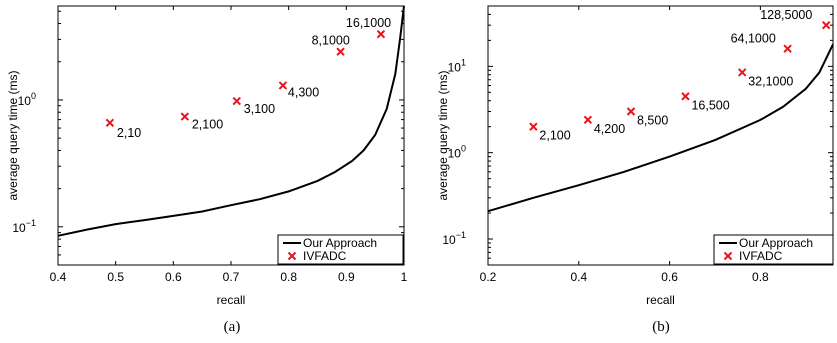 This screenshot has height=343, width=837. I want to click on point-label: 64,1000, so click(753, 39).